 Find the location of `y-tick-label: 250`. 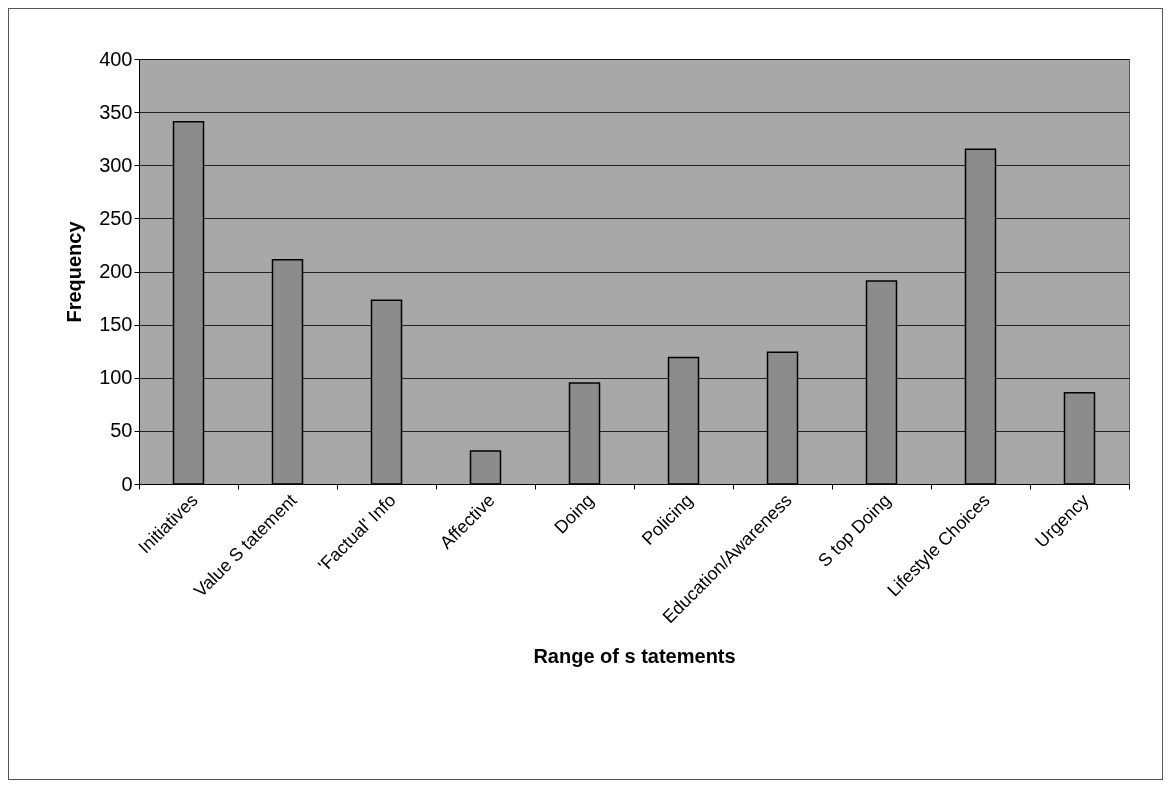

y-tick-label: 250 is located at coordinates (116, 217).